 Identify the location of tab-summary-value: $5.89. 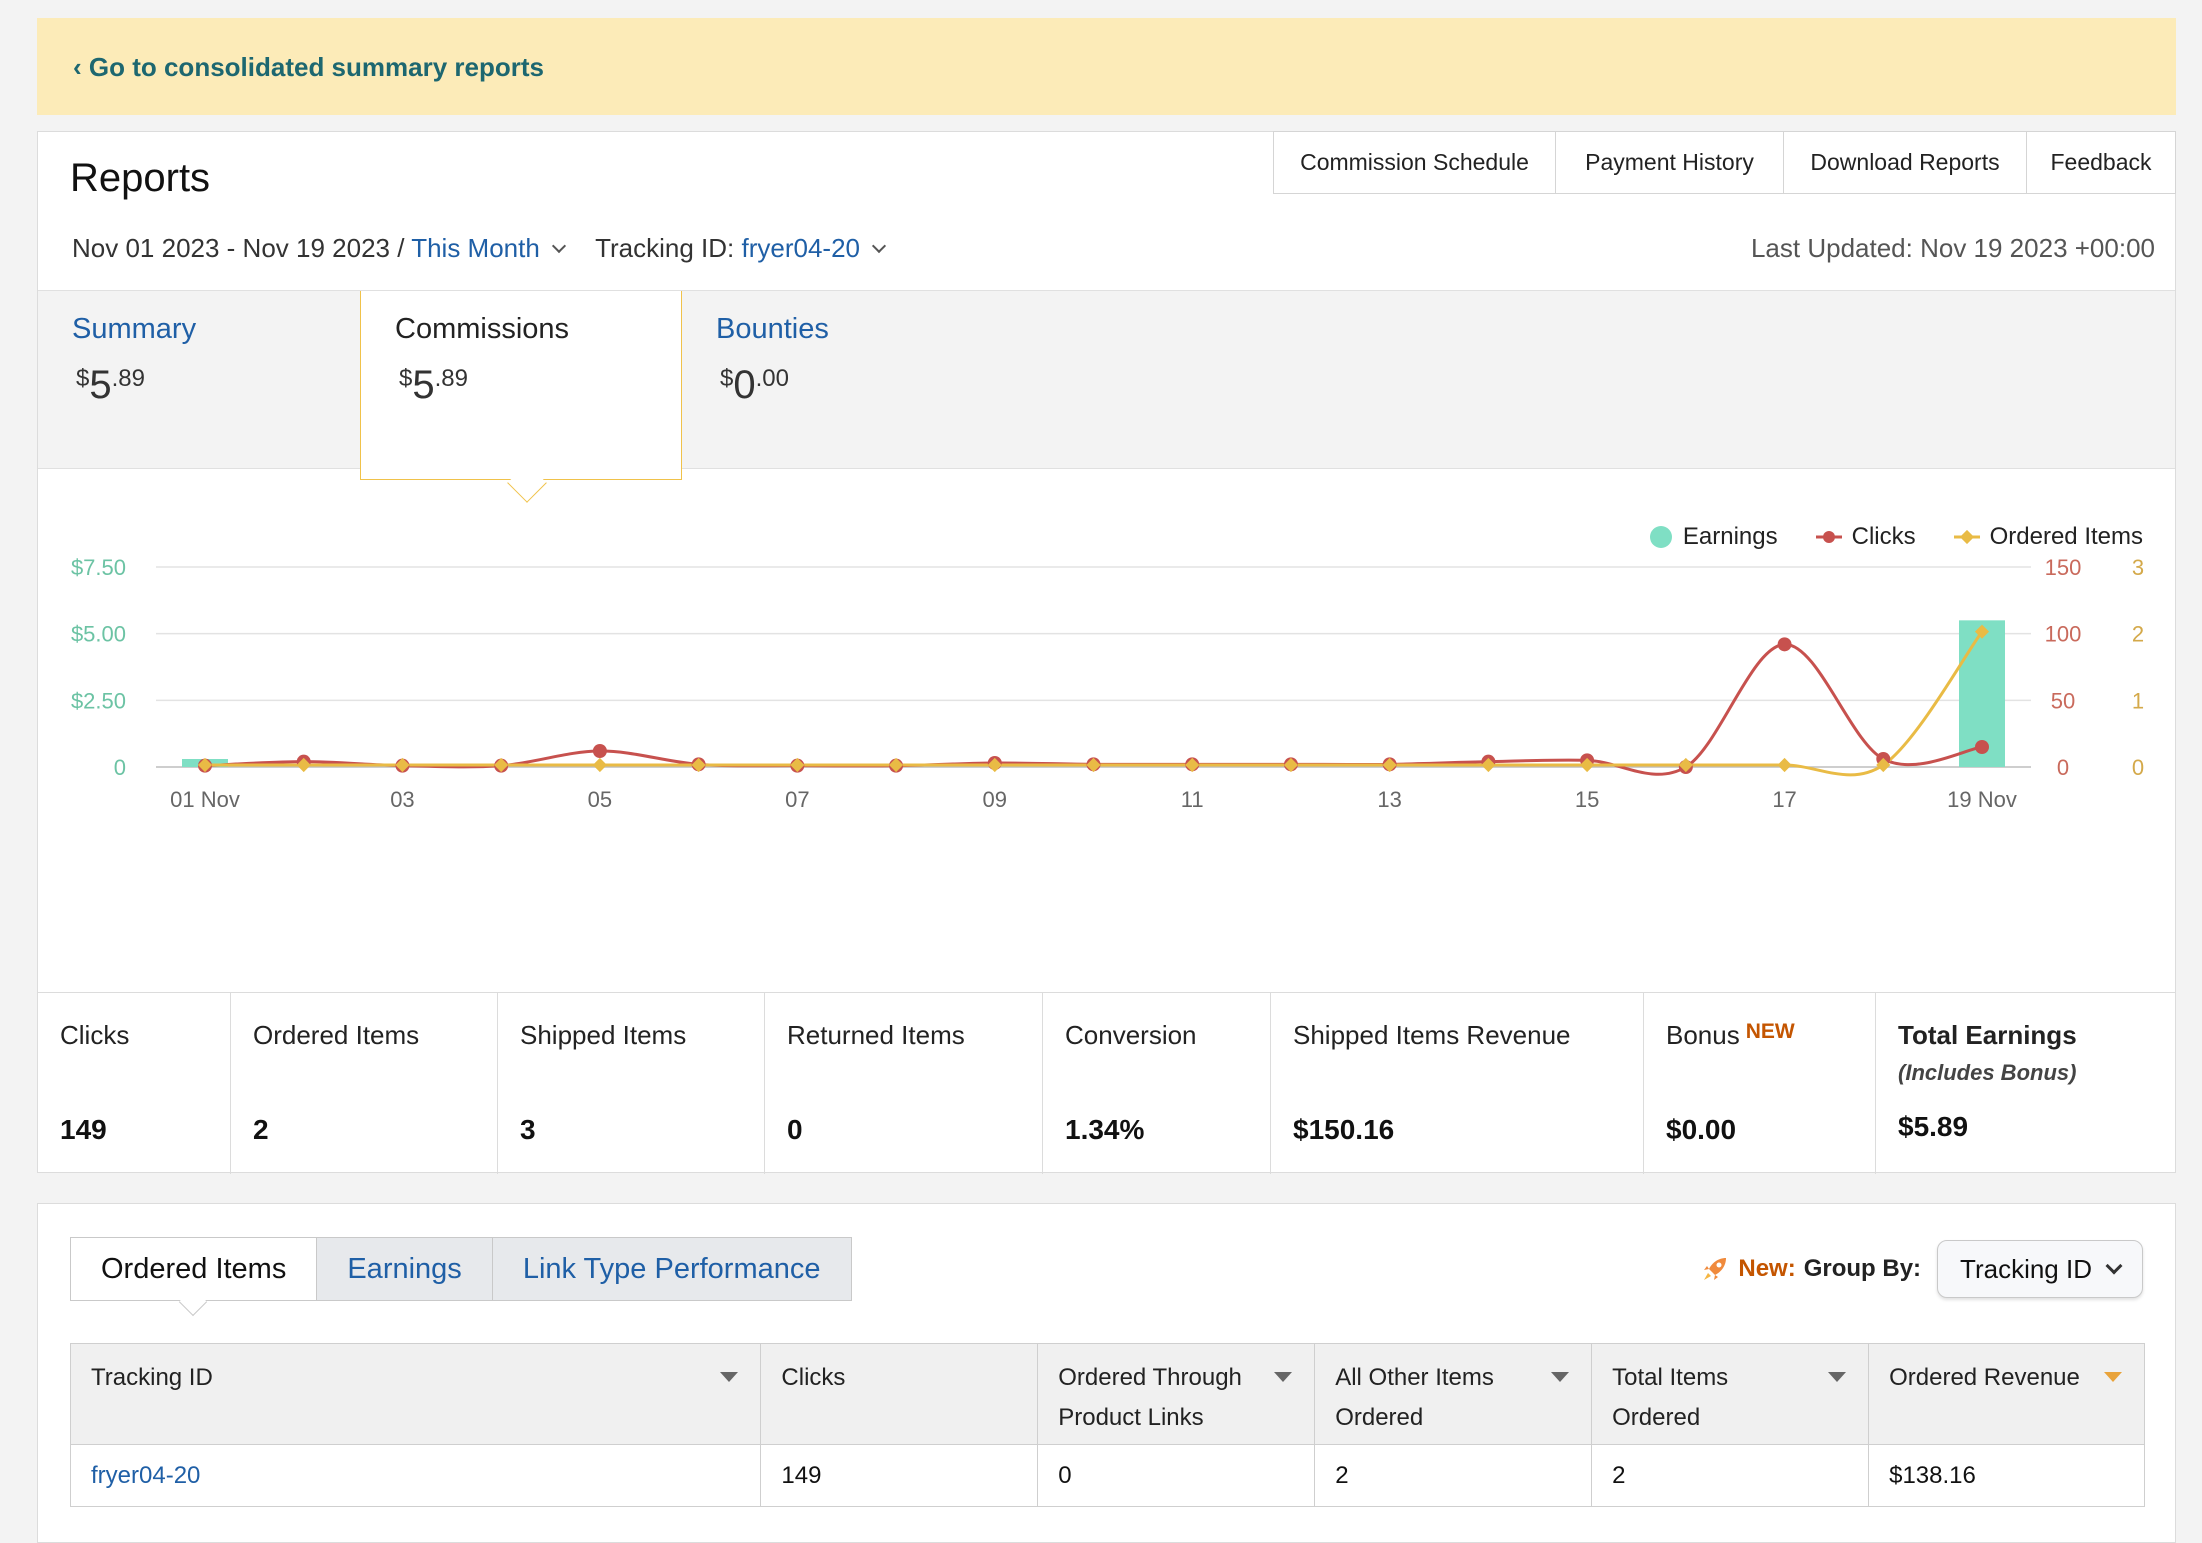
(110, 385).